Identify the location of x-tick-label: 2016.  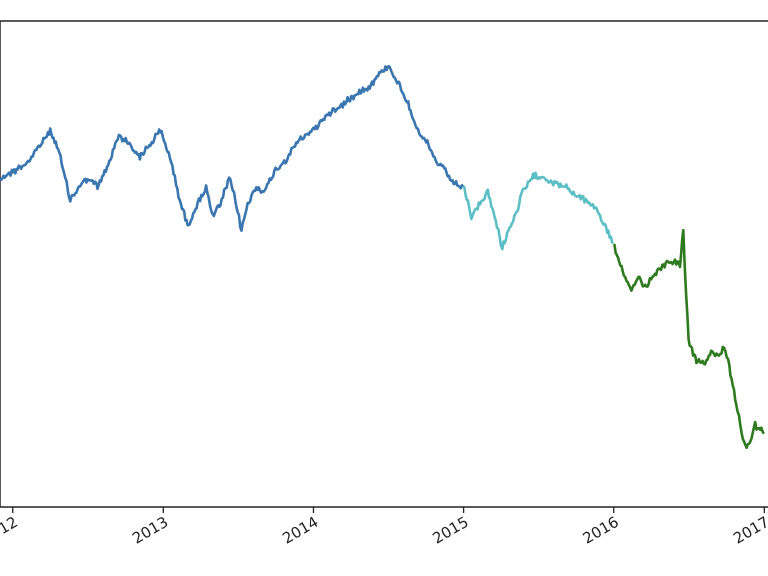
(601, 530).